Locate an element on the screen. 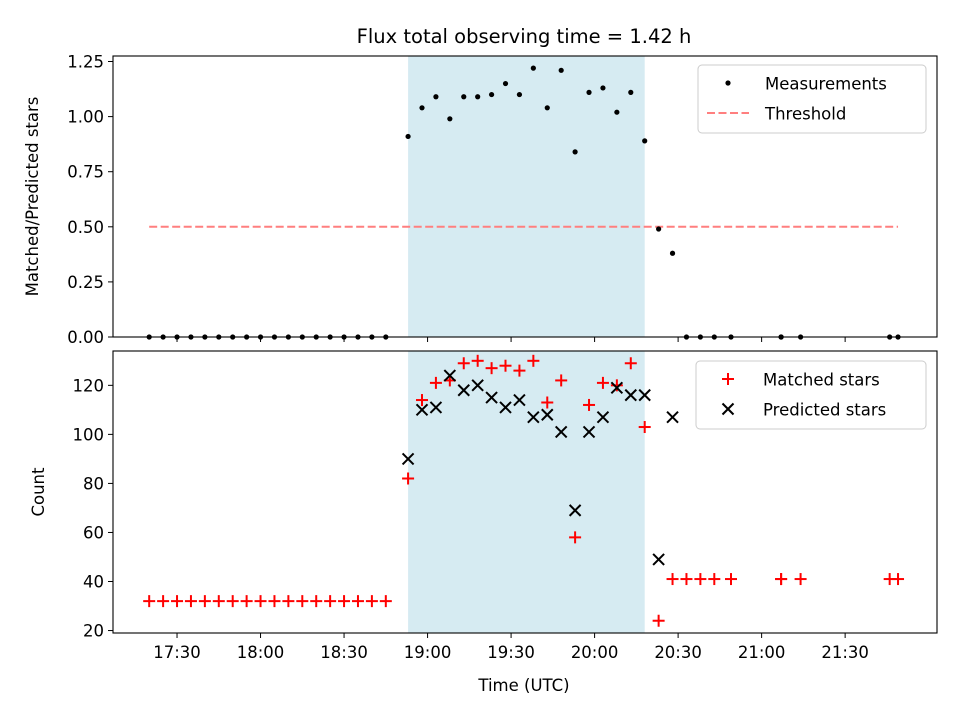 The width and height of the screenshot is (960, 720). bottom-xtick-label: 20:30 is located at coordinates (678, 652).